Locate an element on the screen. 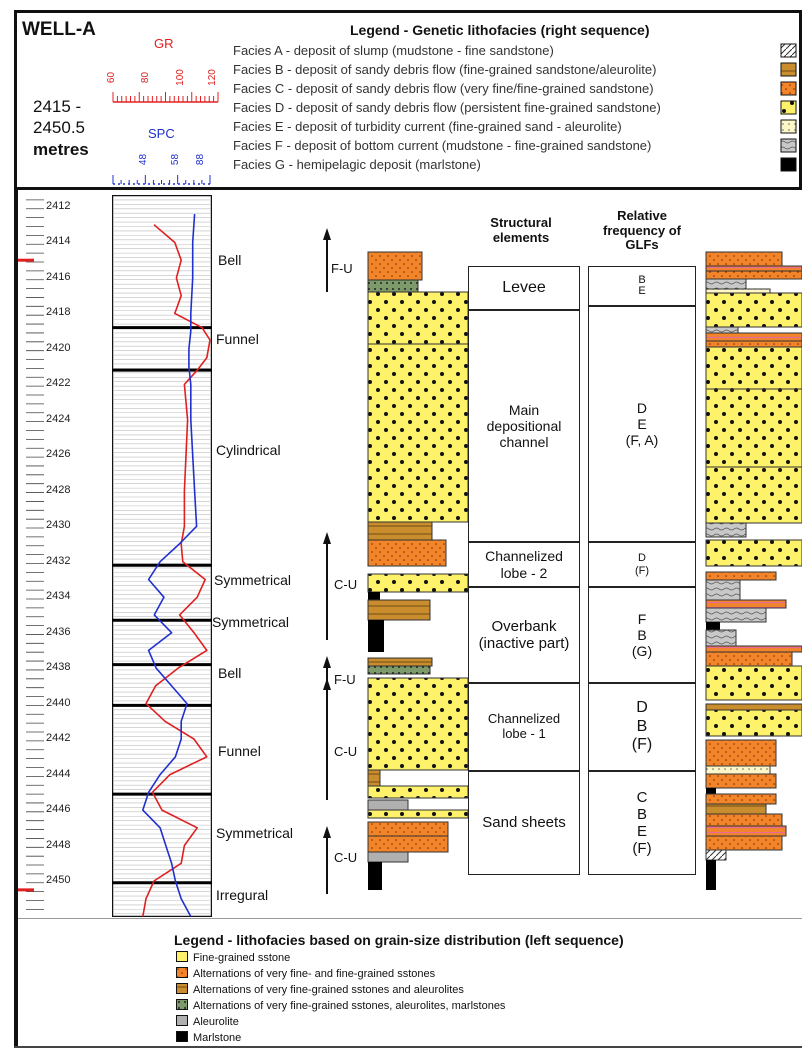  depth-label: 2440 is located at coordinates (58, 702).